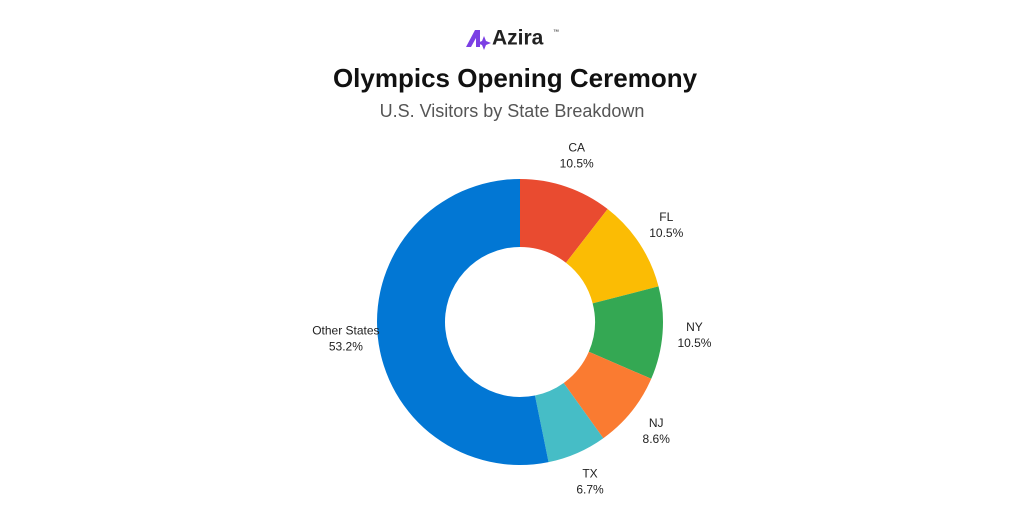  I want to click on chart-title: Olympics Opening Ceremony, so click(515, 78).